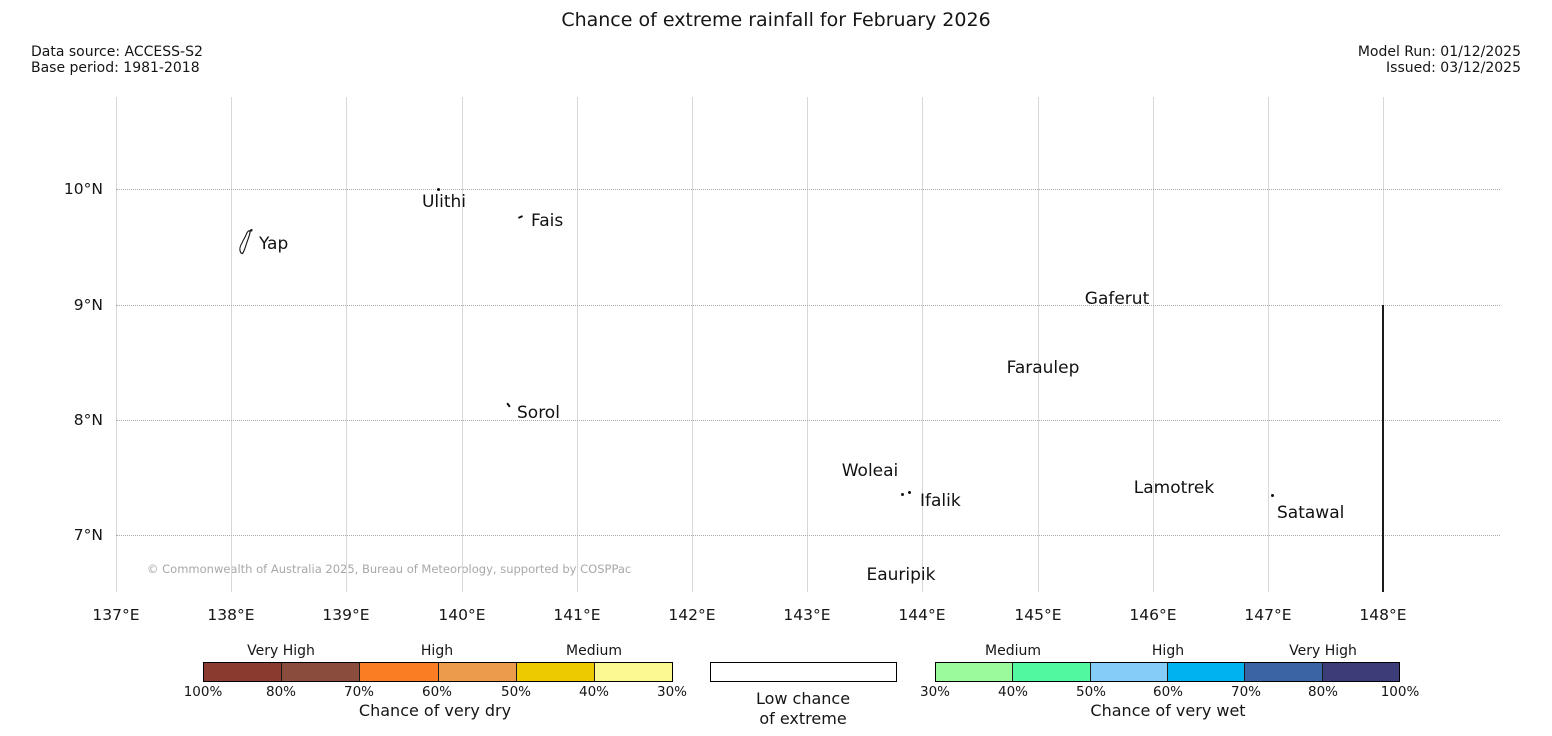  Describe the element at coordinates (1153, 615) in the screenshot. I see `x-tick-label: 146°E` at that location.